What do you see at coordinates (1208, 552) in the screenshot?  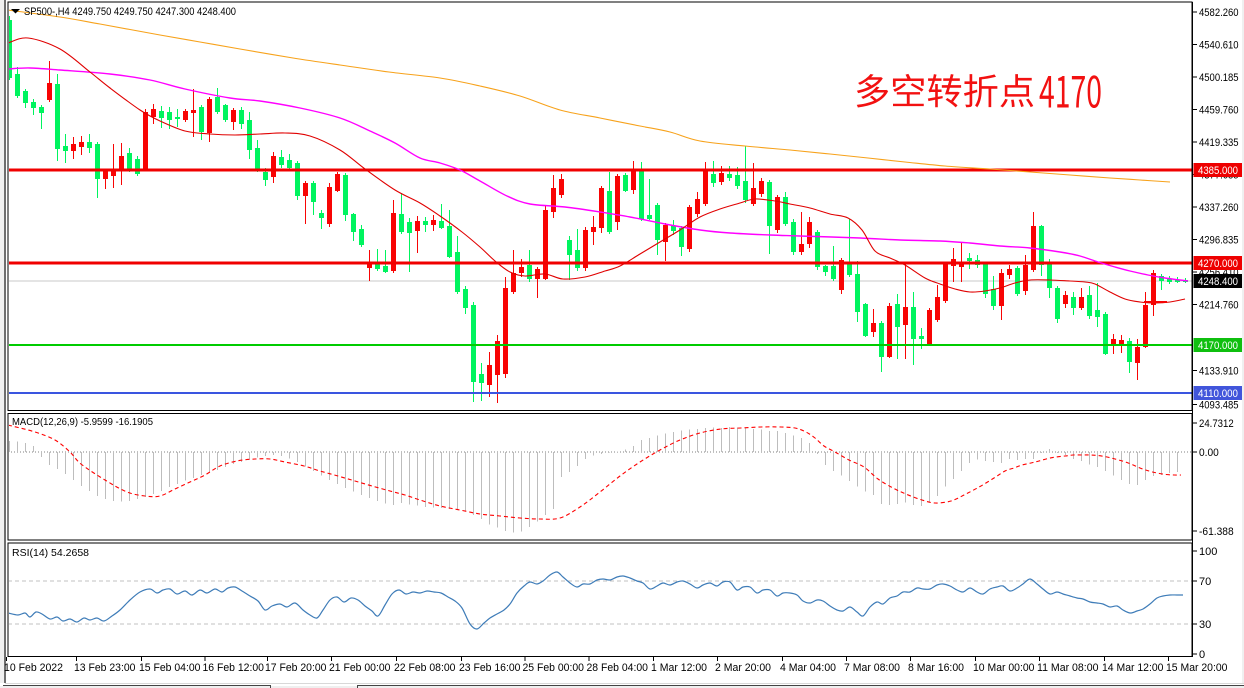 I see `svg-text: 100` at bounding box center [1208, 552].